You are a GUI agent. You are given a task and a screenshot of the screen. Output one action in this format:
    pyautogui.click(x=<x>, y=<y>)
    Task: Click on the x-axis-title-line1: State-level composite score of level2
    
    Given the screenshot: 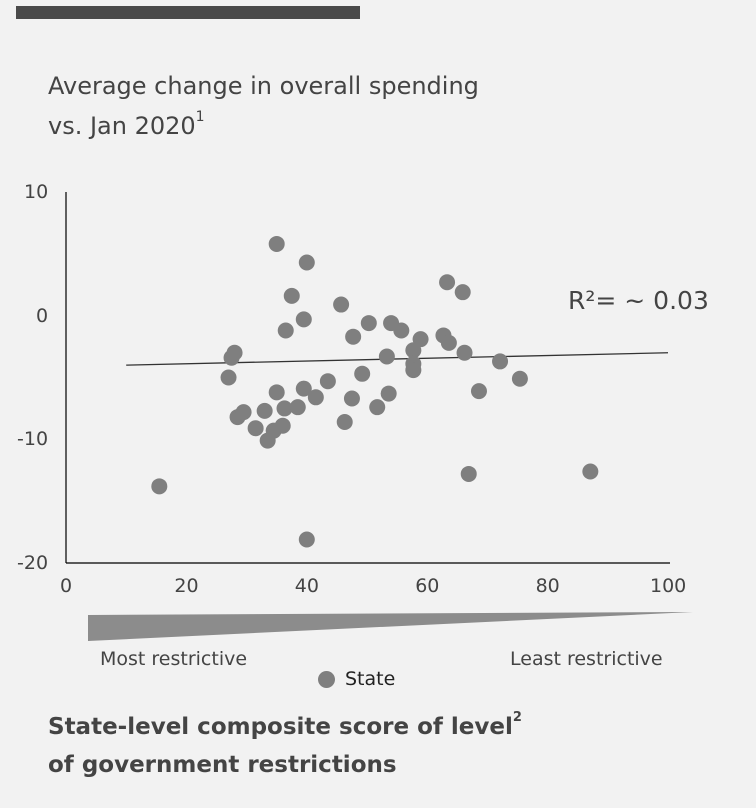 What is the action you would take?
    pyautogui.click(x=285, y=727)
    